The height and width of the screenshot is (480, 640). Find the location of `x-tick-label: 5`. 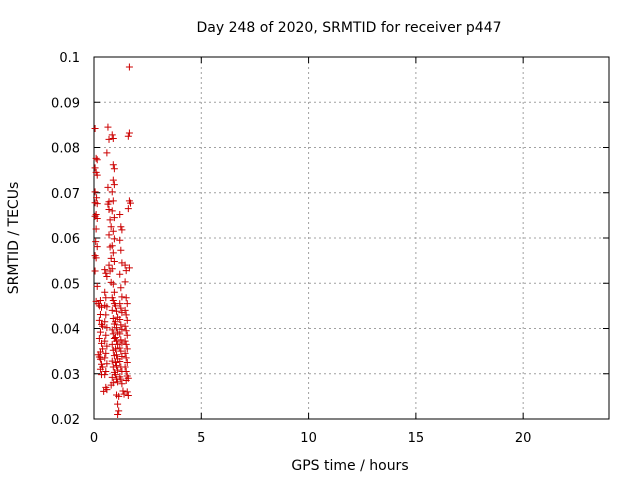

x-tick-label: 5 is located at coordinates (201, 438).